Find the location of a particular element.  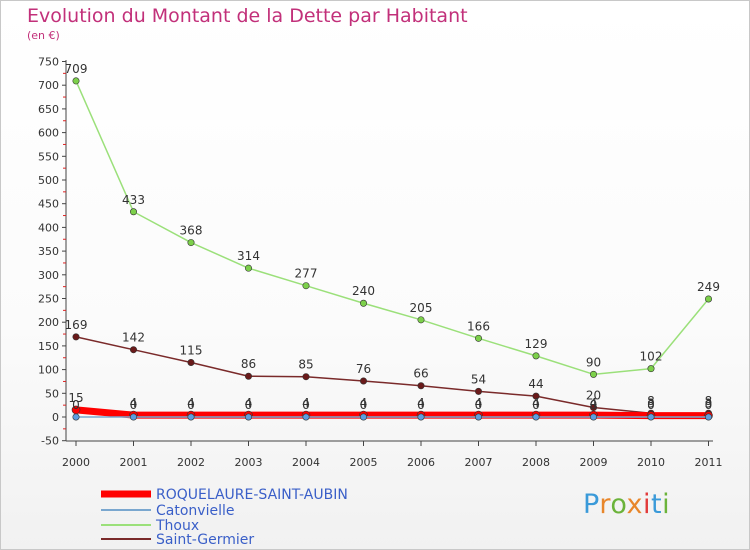

logo-letter: r is located at coordinates (605, 504).